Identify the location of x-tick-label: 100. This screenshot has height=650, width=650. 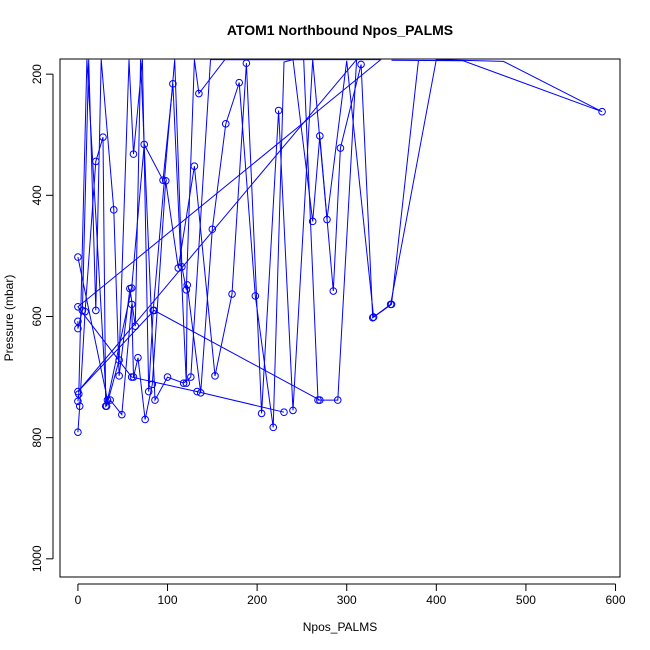
(168, 600).